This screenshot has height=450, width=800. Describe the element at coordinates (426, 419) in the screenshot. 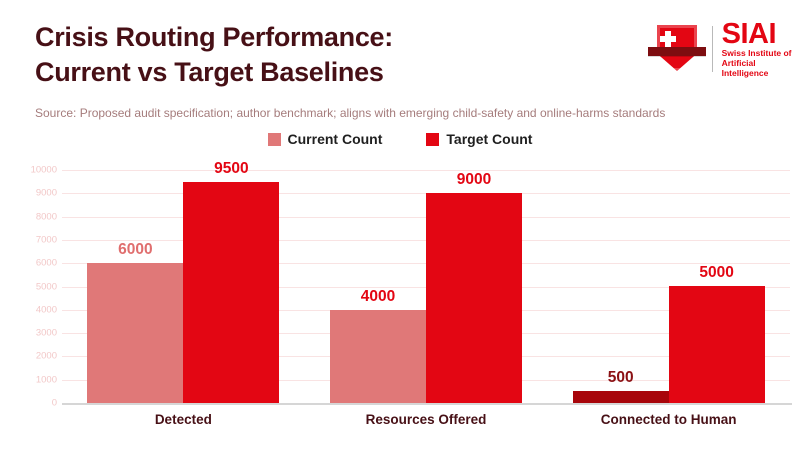

I see `category-label-resources-offered: Resources Offered` at that location.